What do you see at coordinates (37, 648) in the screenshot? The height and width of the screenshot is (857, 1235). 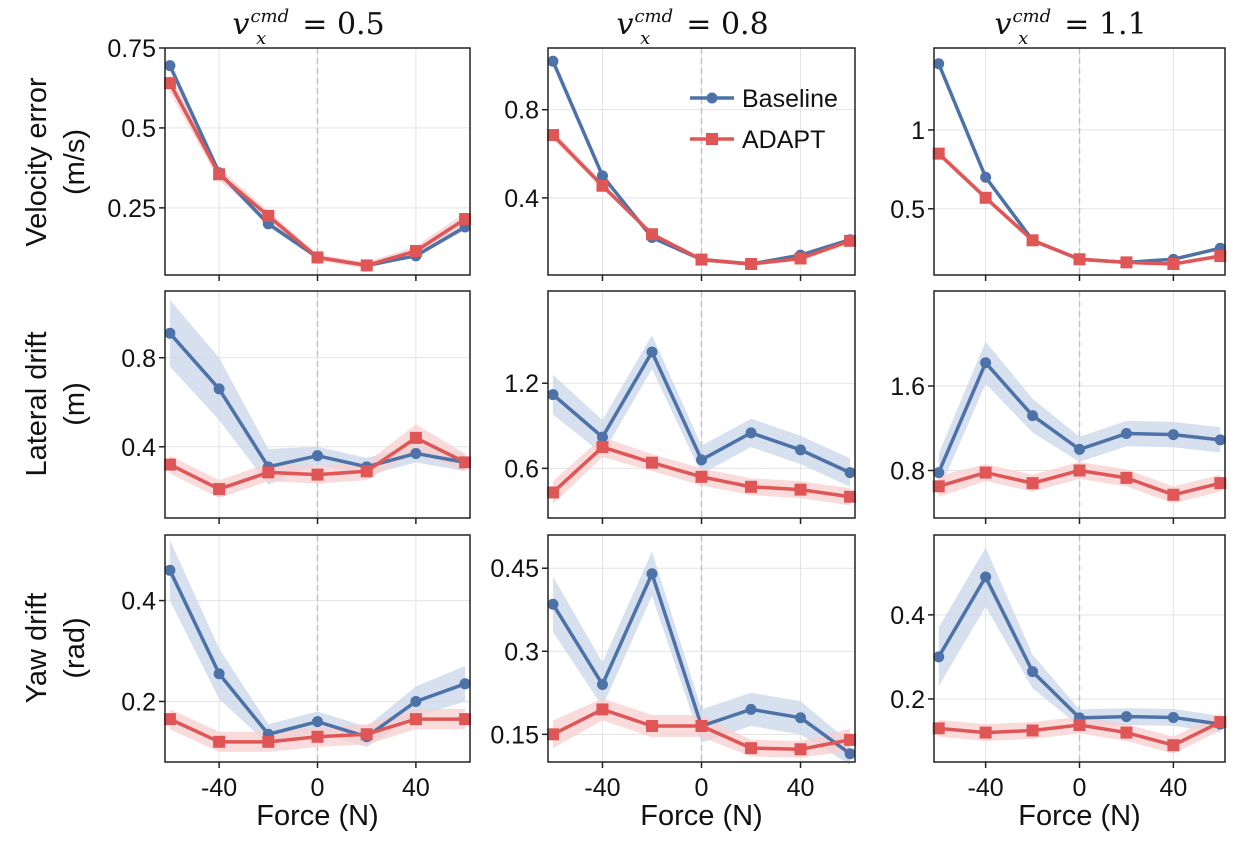 I see `row-label: Yaw drift` at bounding box center [37, 648].